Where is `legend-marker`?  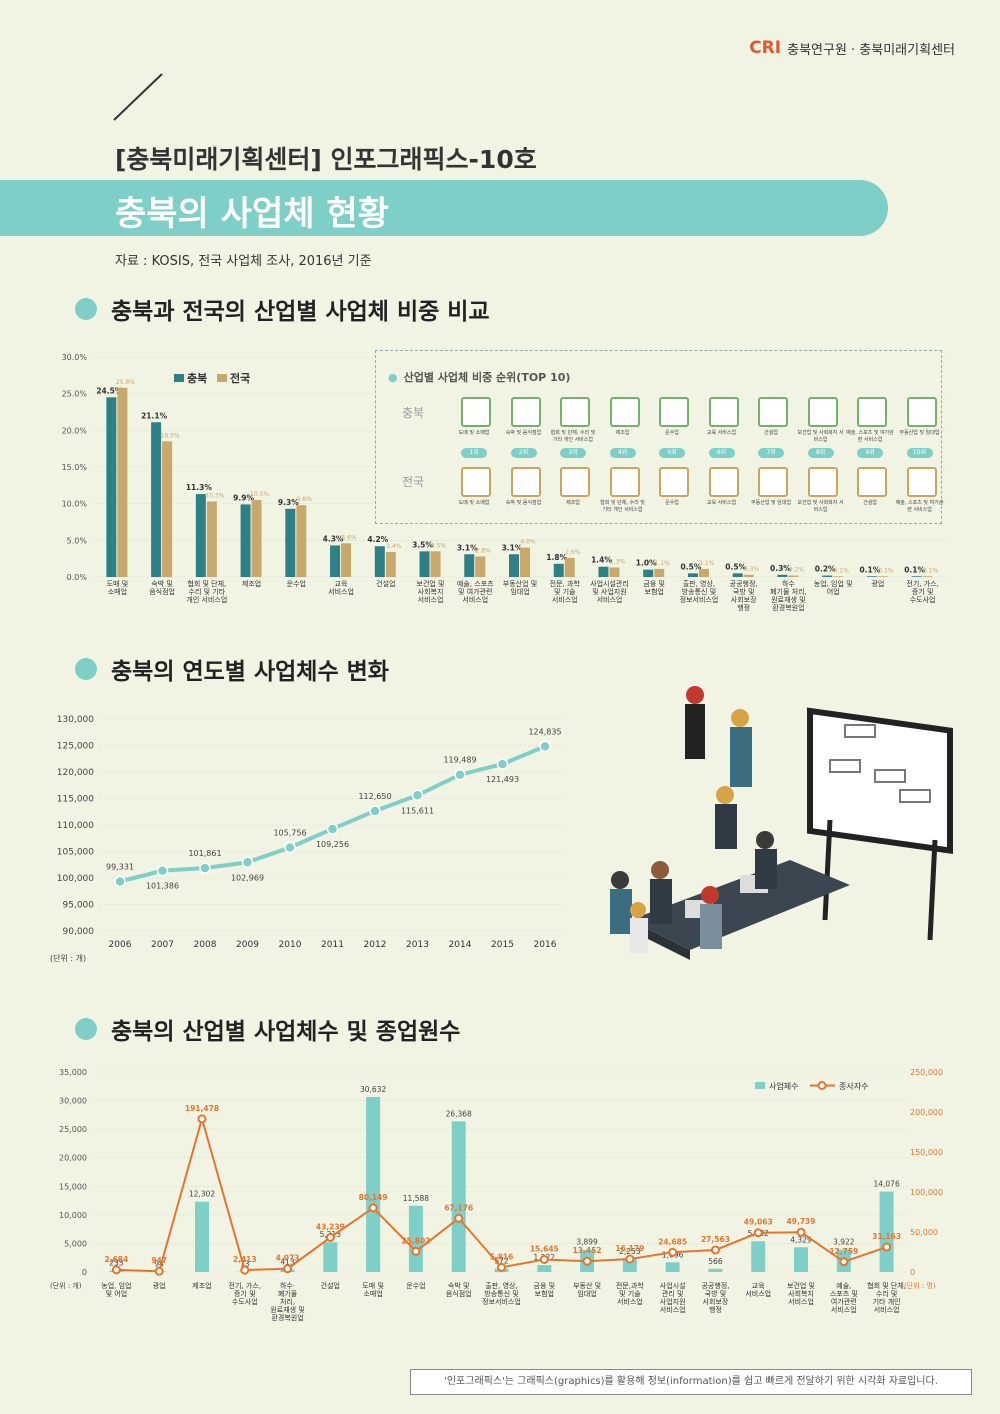 legend-marker is located at coordinates (822, 1085).